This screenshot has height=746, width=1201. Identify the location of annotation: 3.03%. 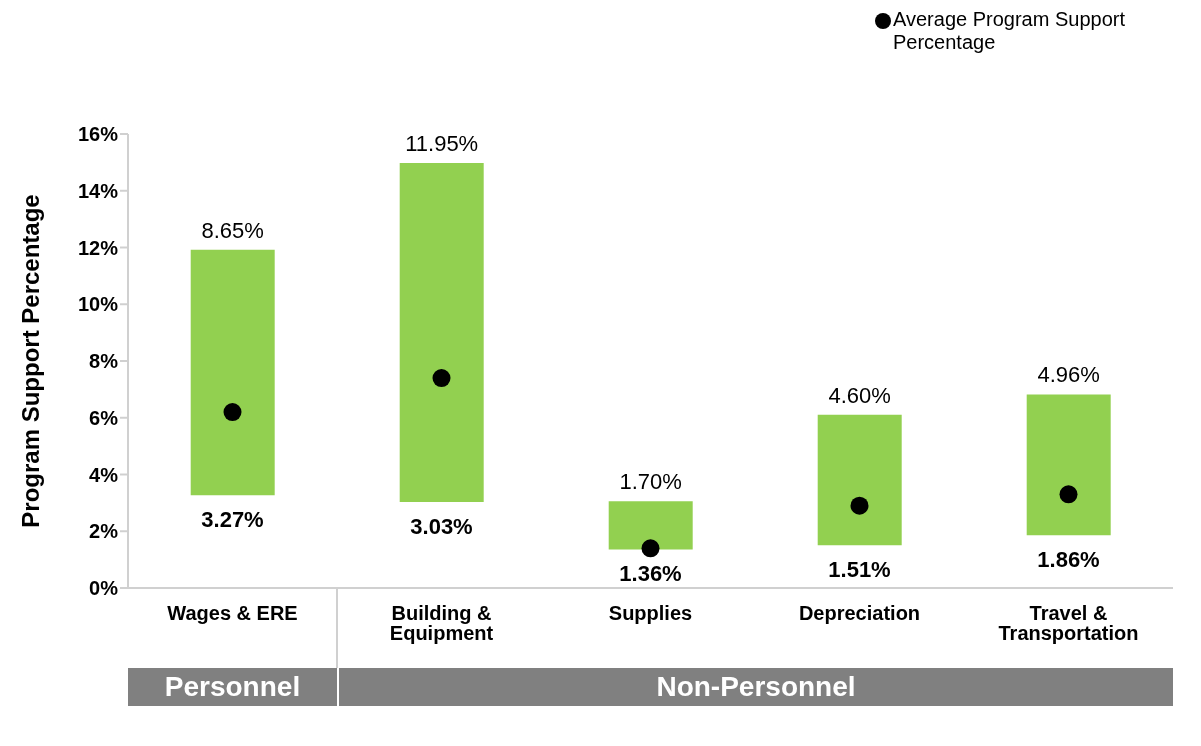
(441, 526).